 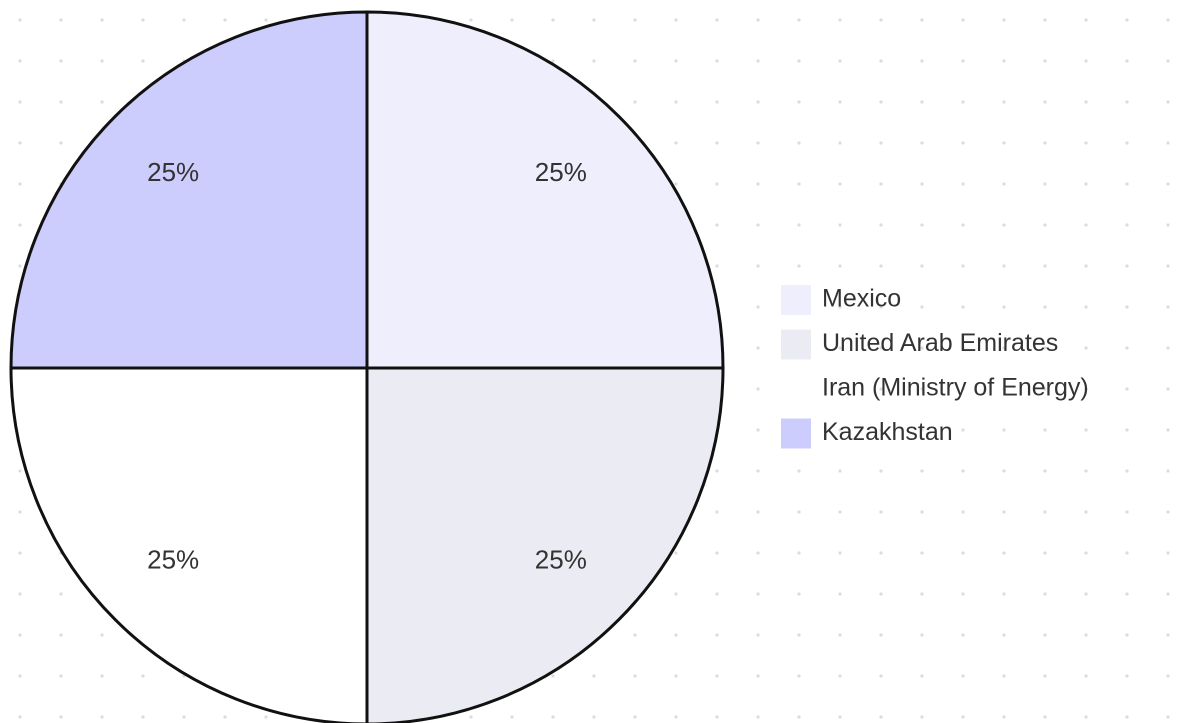 I want to click on legend-label: Kazakhstan, so click(x=887, y=432).